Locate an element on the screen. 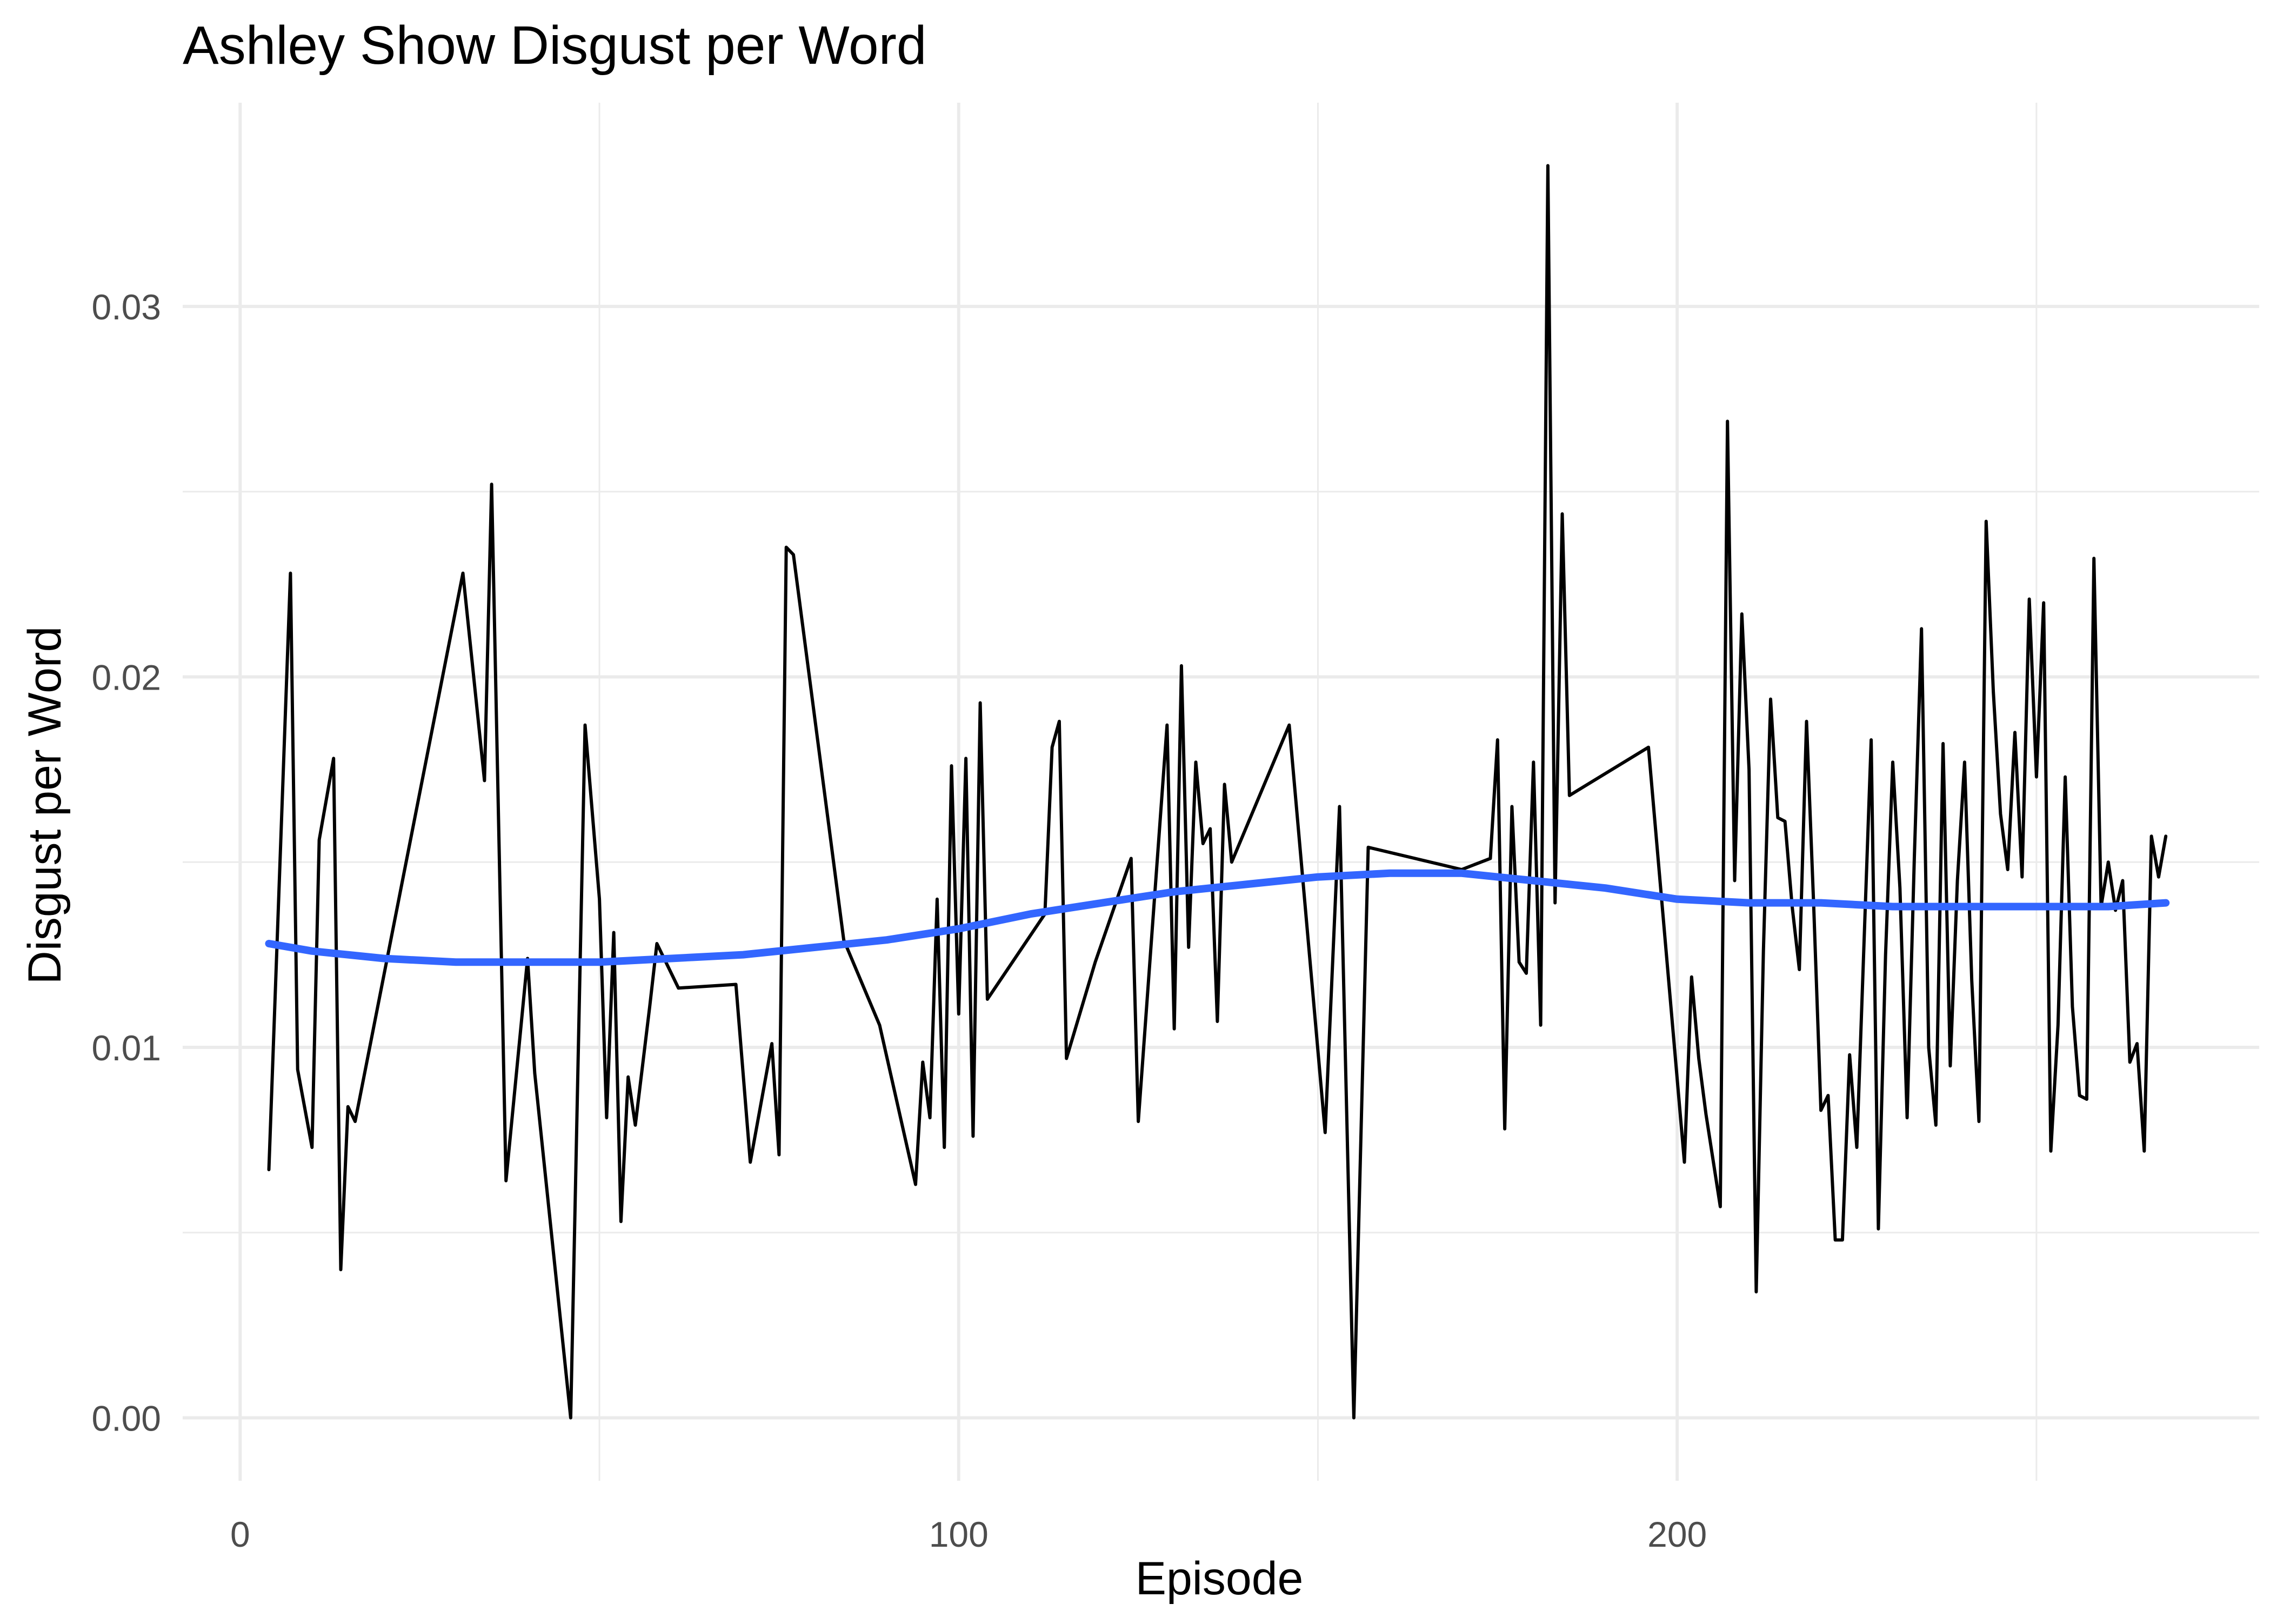  disgust-smooth-line is located at coordinates (1217, 917).